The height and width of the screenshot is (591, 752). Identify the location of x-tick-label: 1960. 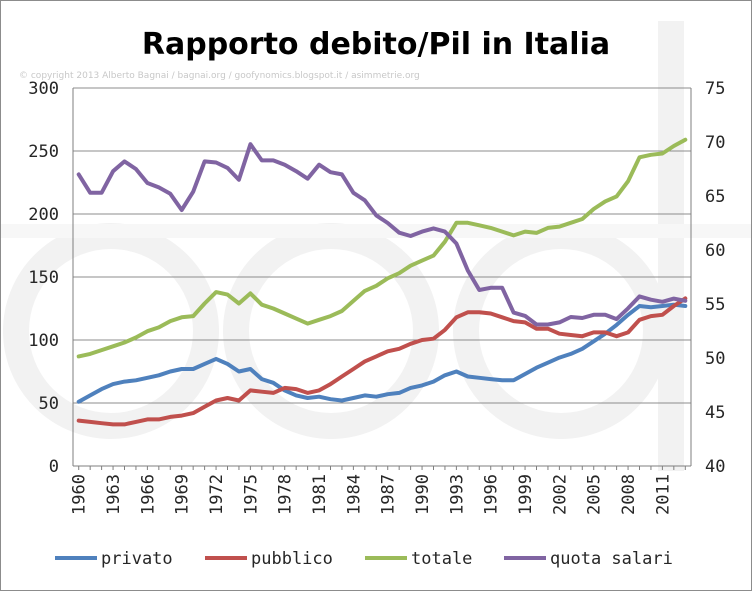
(80, 494).